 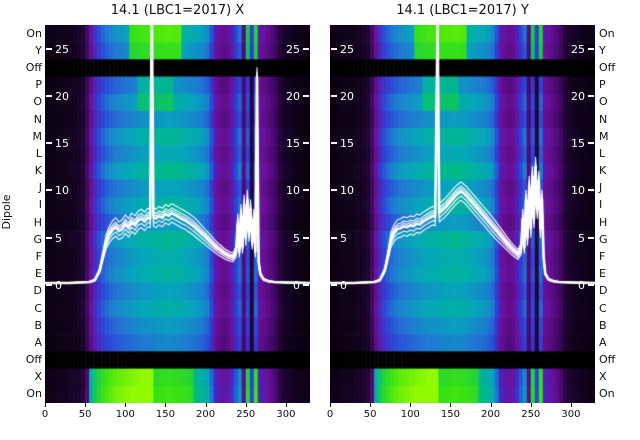 What do you see at coordinates (462, 10) in the screenshot?
I see `panel-title-y: 14.1 (LBC1=2017) Y` at bounding box center [462, 10].